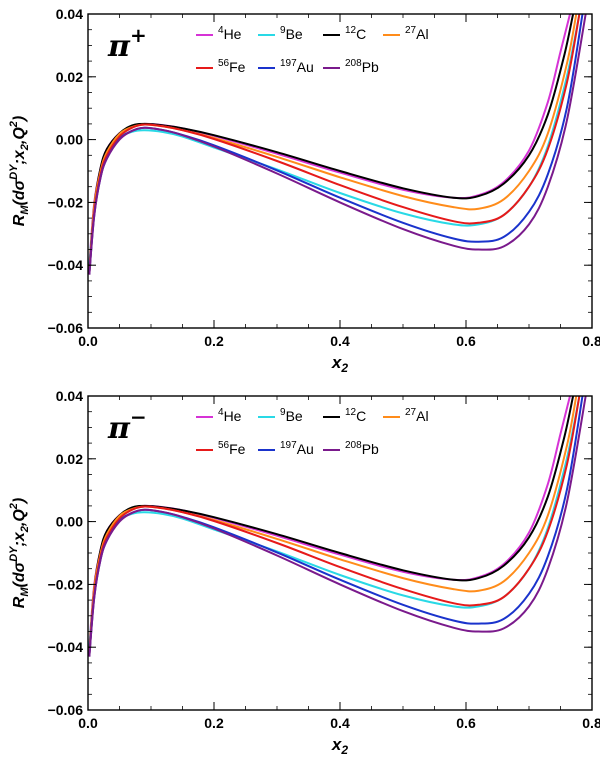  Describe the element at coordinates (127, 425) in the screenshot. I see `panel-label: π−` at that location.